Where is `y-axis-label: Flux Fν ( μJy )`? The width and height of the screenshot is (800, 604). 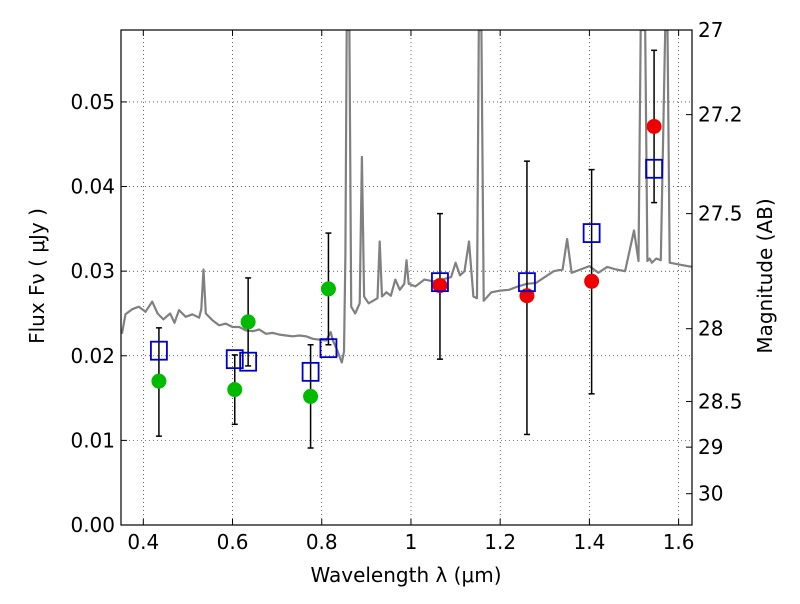
y-axis-label: Flux Fν ( μJy ) is located at coordinates (37, 276).